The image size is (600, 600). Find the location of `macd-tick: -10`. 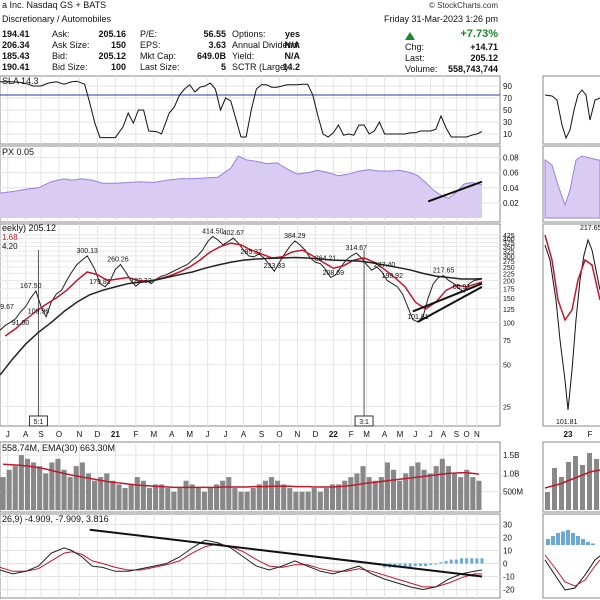

macd-tick: -10 is located at coordinates (509, 577).